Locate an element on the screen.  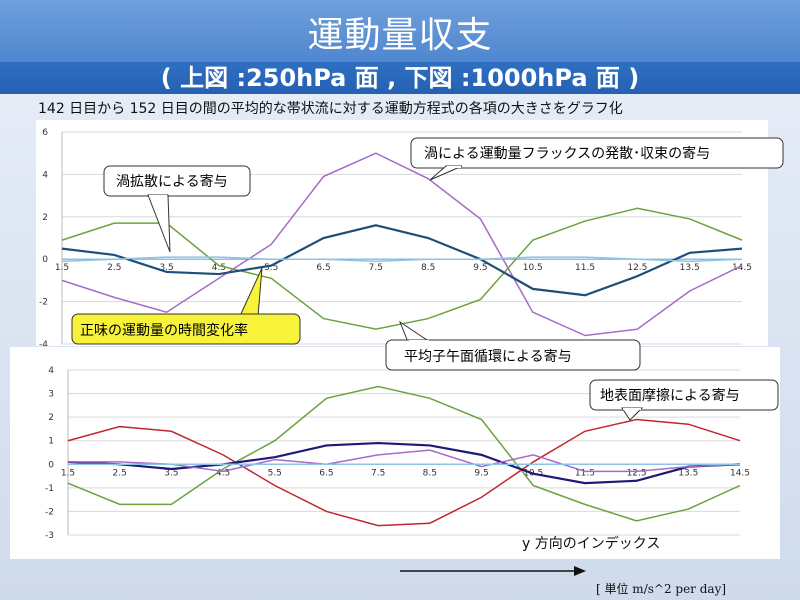
top-chart-x-tick-label: 7.5 is located at coordinates (376, 268).